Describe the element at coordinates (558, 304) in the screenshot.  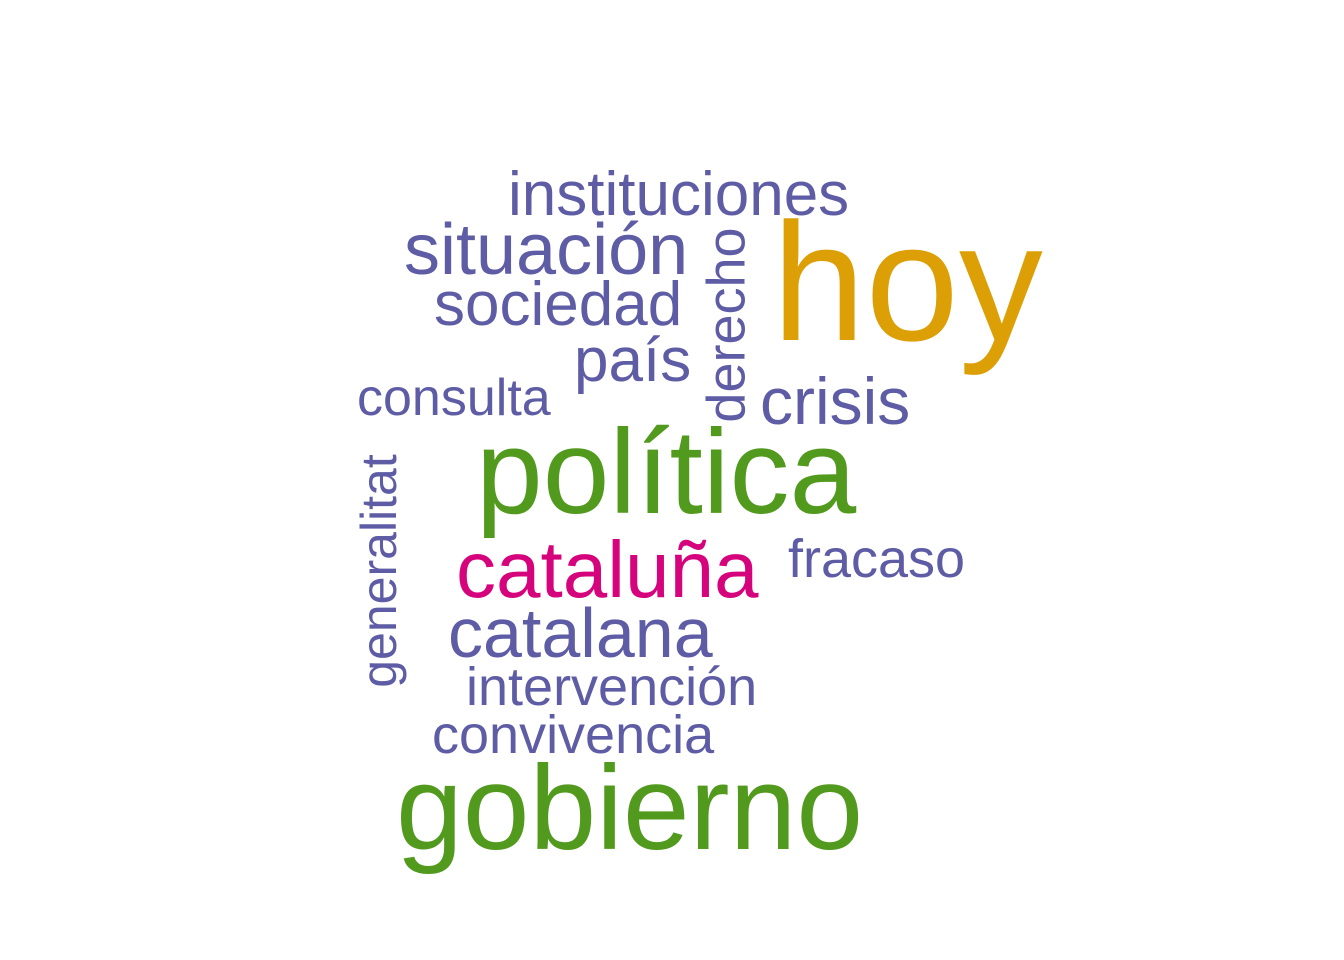
I see `word-sociedad: sociedad` at that location.